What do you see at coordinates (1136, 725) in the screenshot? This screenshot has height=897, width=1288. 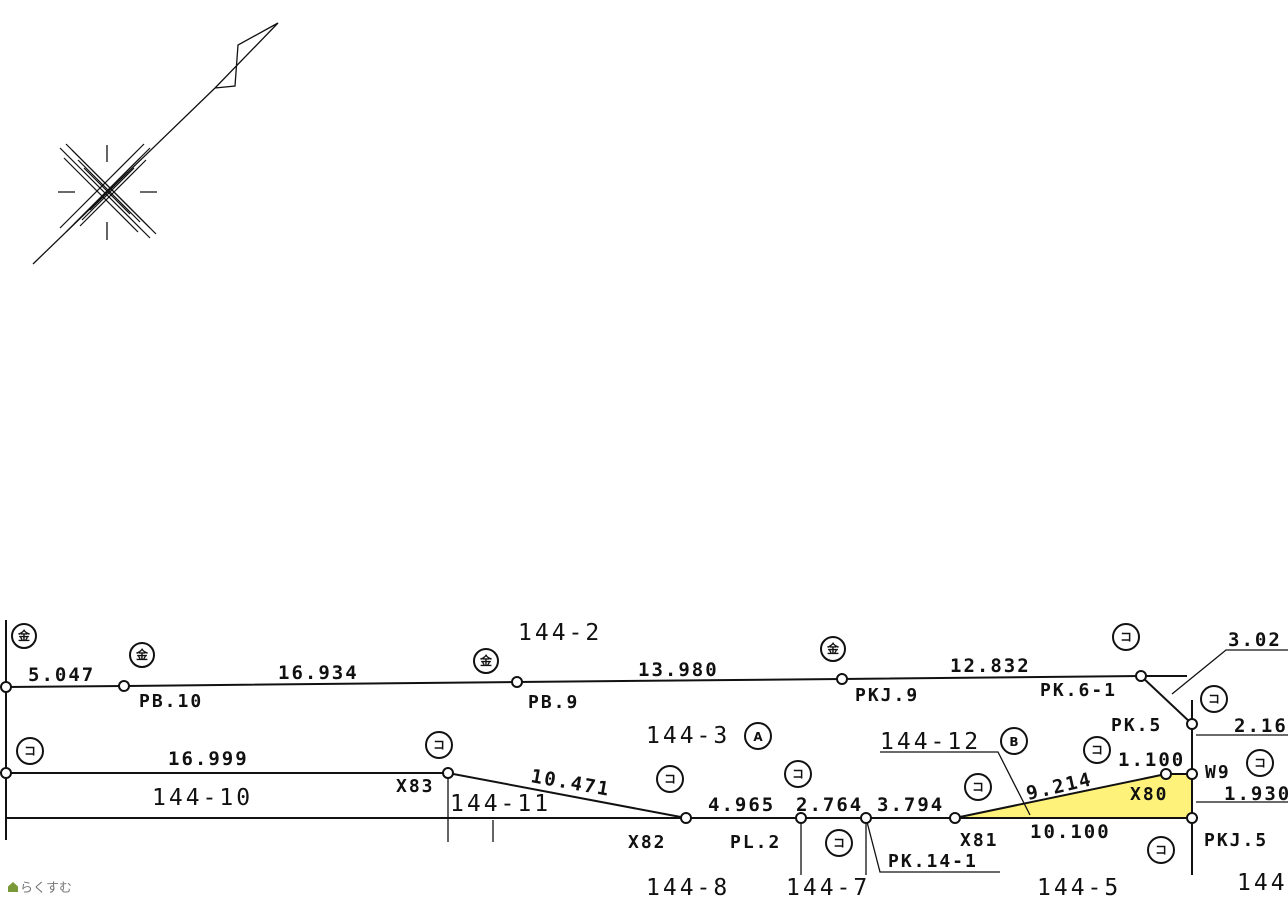 I see `svg-text: PK.5` at bounding box center [1136, 725].